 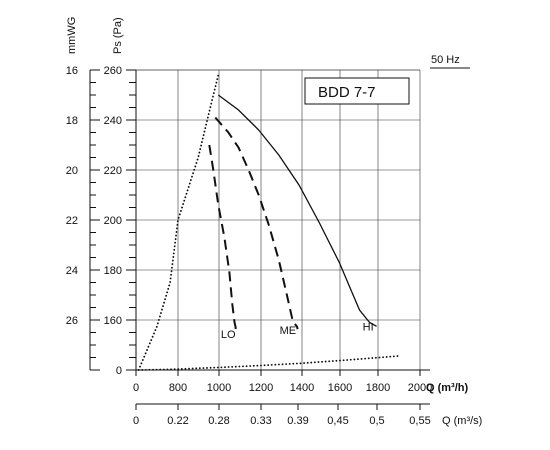 What do you see at coordinates (297, 421) in the screenshot?
I see `x-secondary-tick-label: 0.39` at bounding box center [297, 421].